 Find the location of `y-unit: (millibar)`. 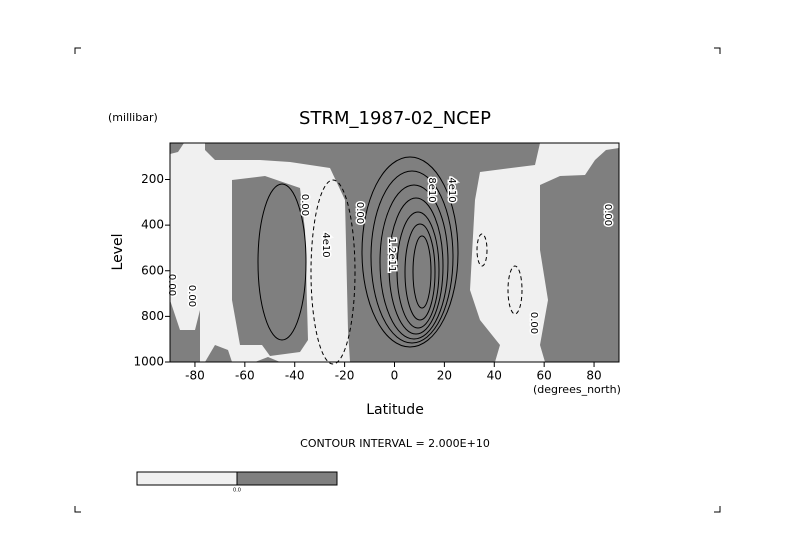

y-unit: (millibar) is located at coordinates (133, 117).